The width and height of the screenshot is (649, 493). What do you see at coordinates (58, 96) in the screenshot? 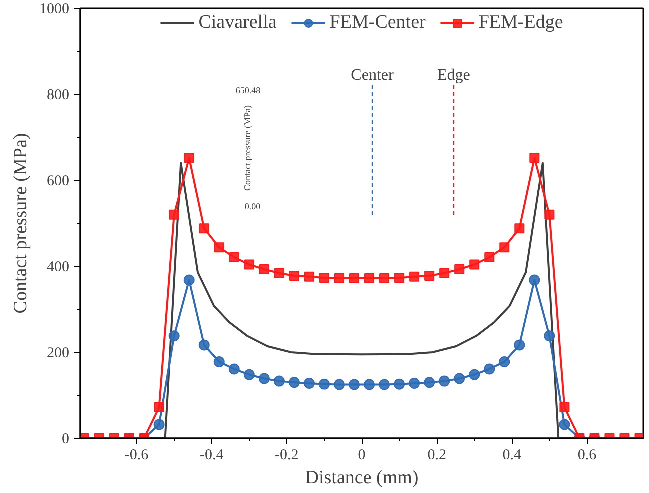
I see `y-tick-label: 800` at bounding box center [58, 96].